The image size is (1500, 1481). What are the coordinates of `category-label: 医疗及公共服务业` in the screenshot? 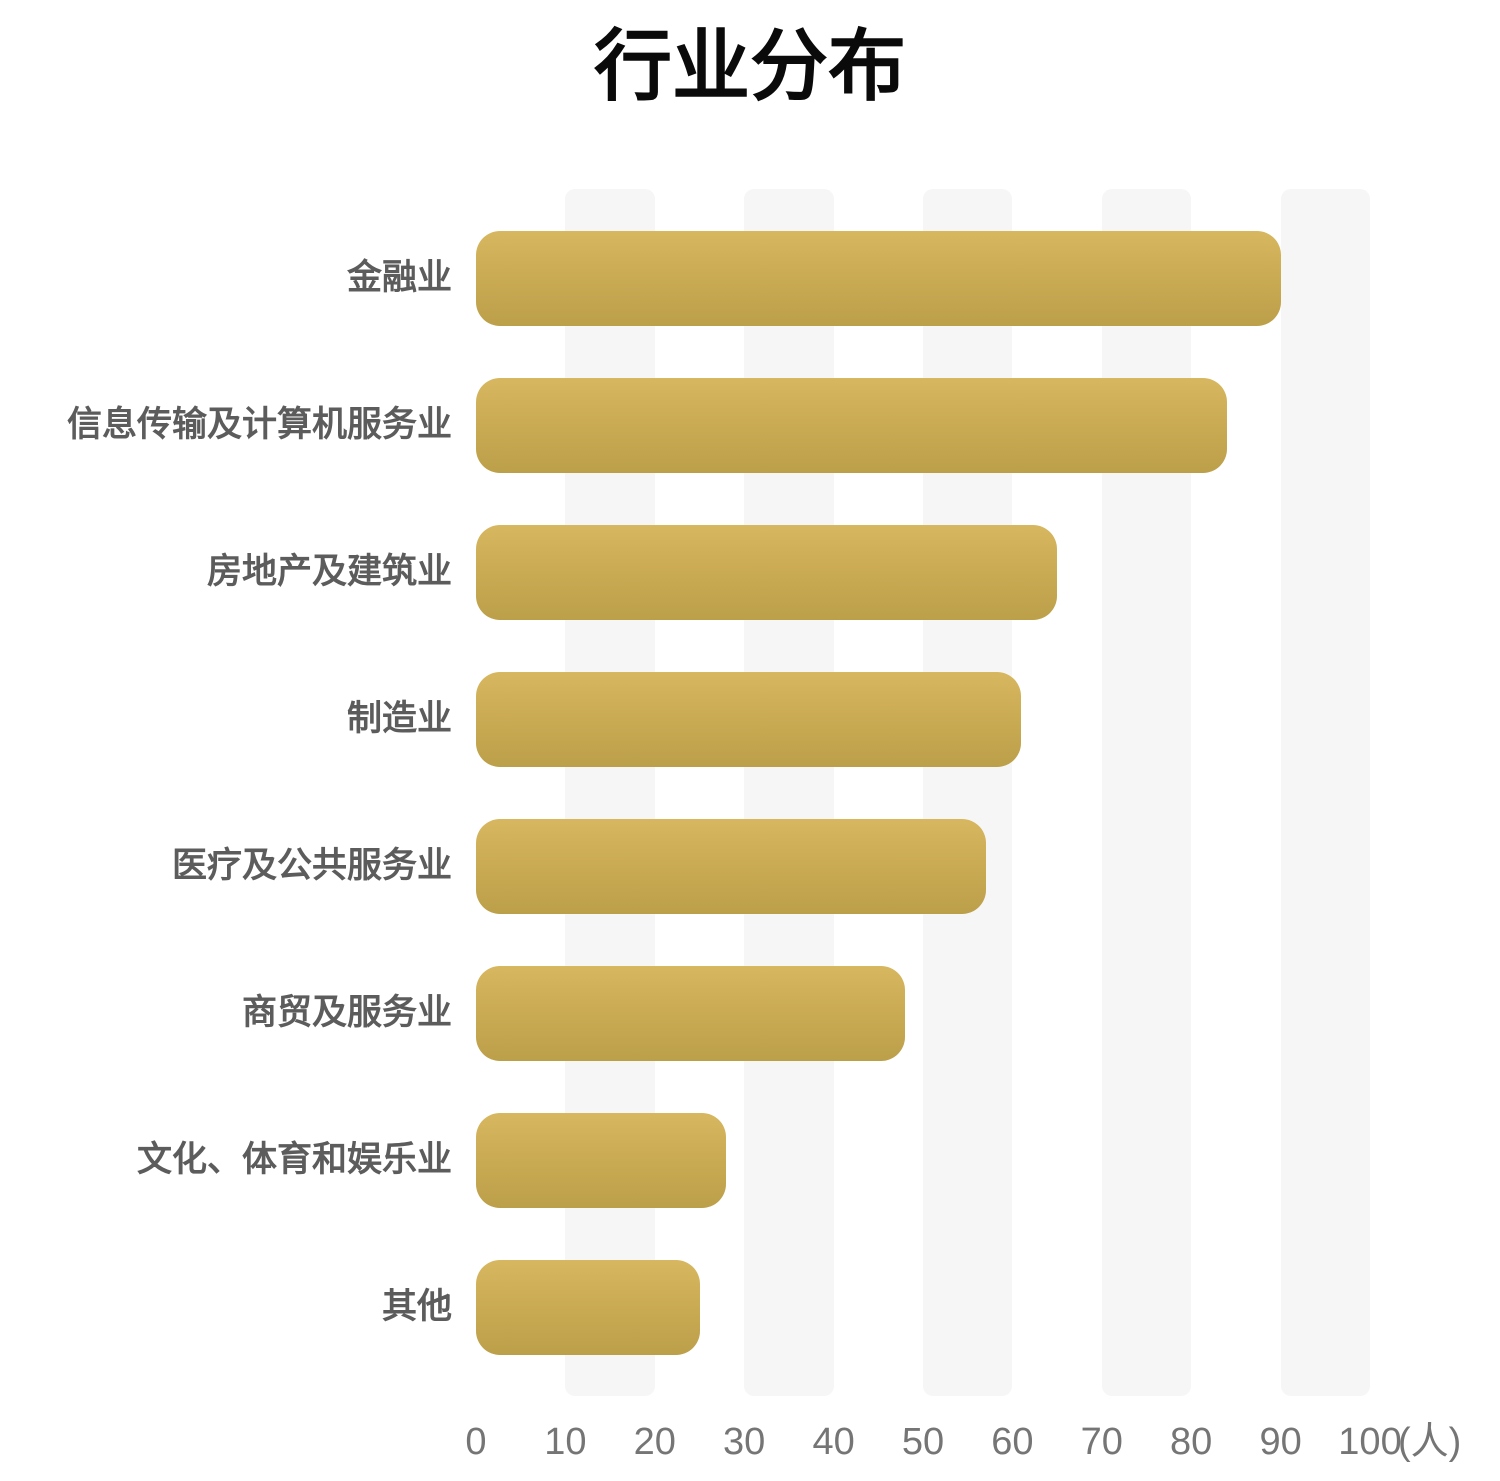 It's located at (311, 865).